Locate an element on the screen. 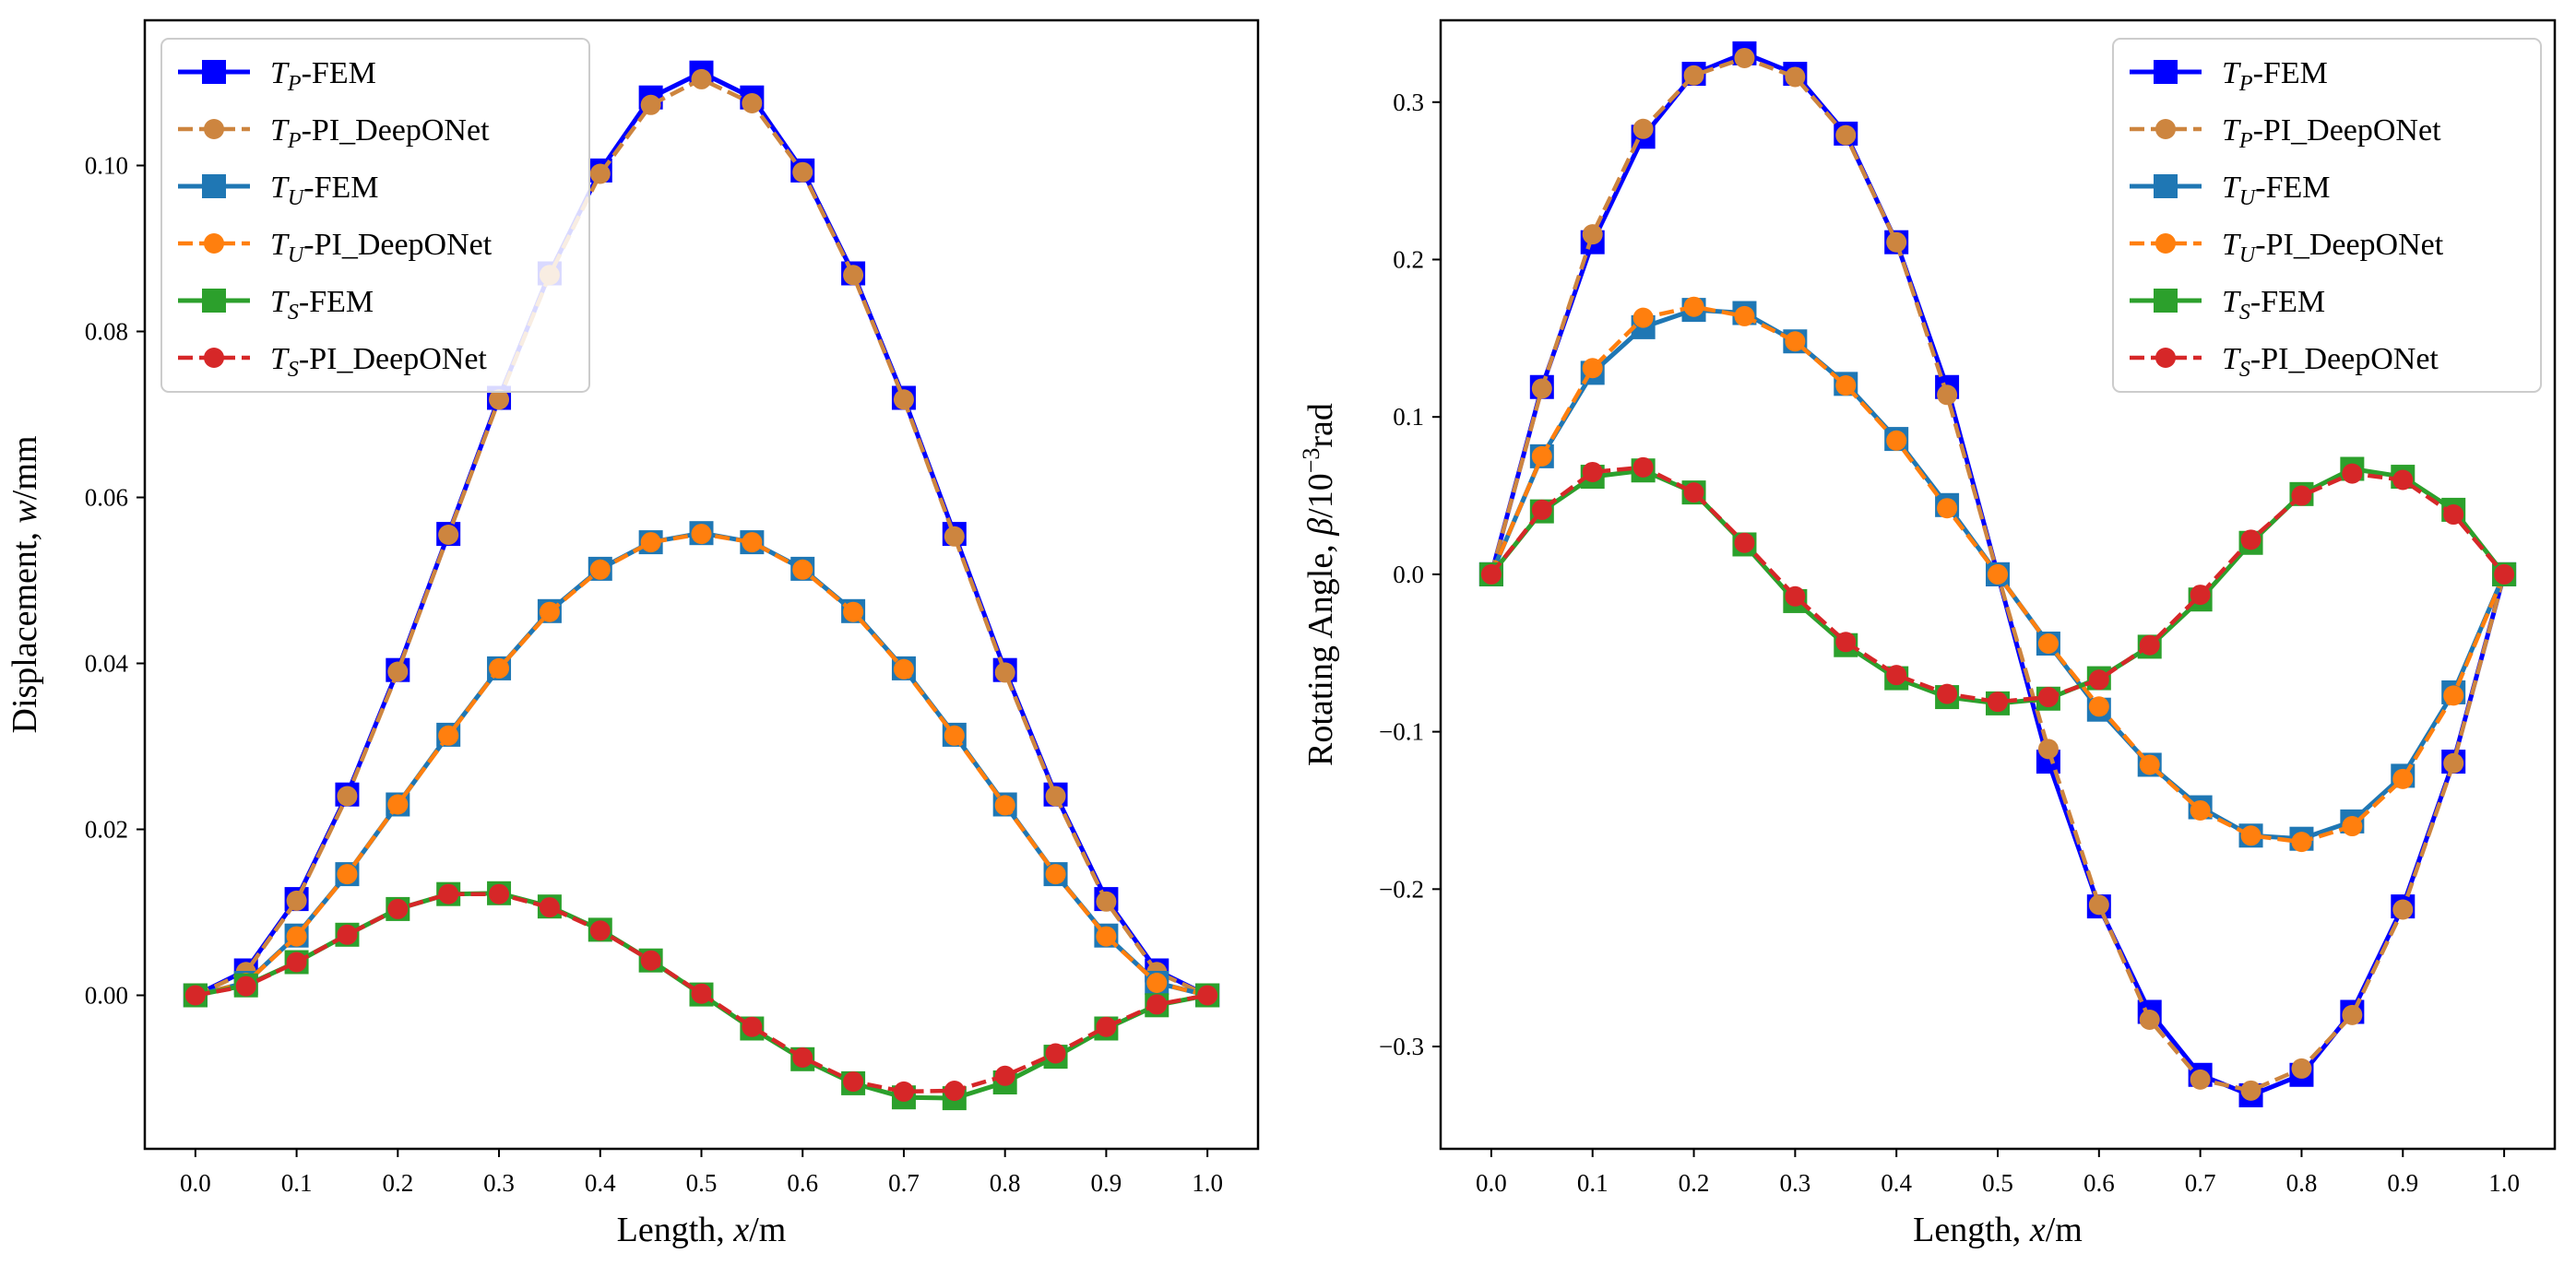 The height and width of the screenshot is (1265, 2576). legend-entry: TU-FEM is located at coordinates (278, 190).